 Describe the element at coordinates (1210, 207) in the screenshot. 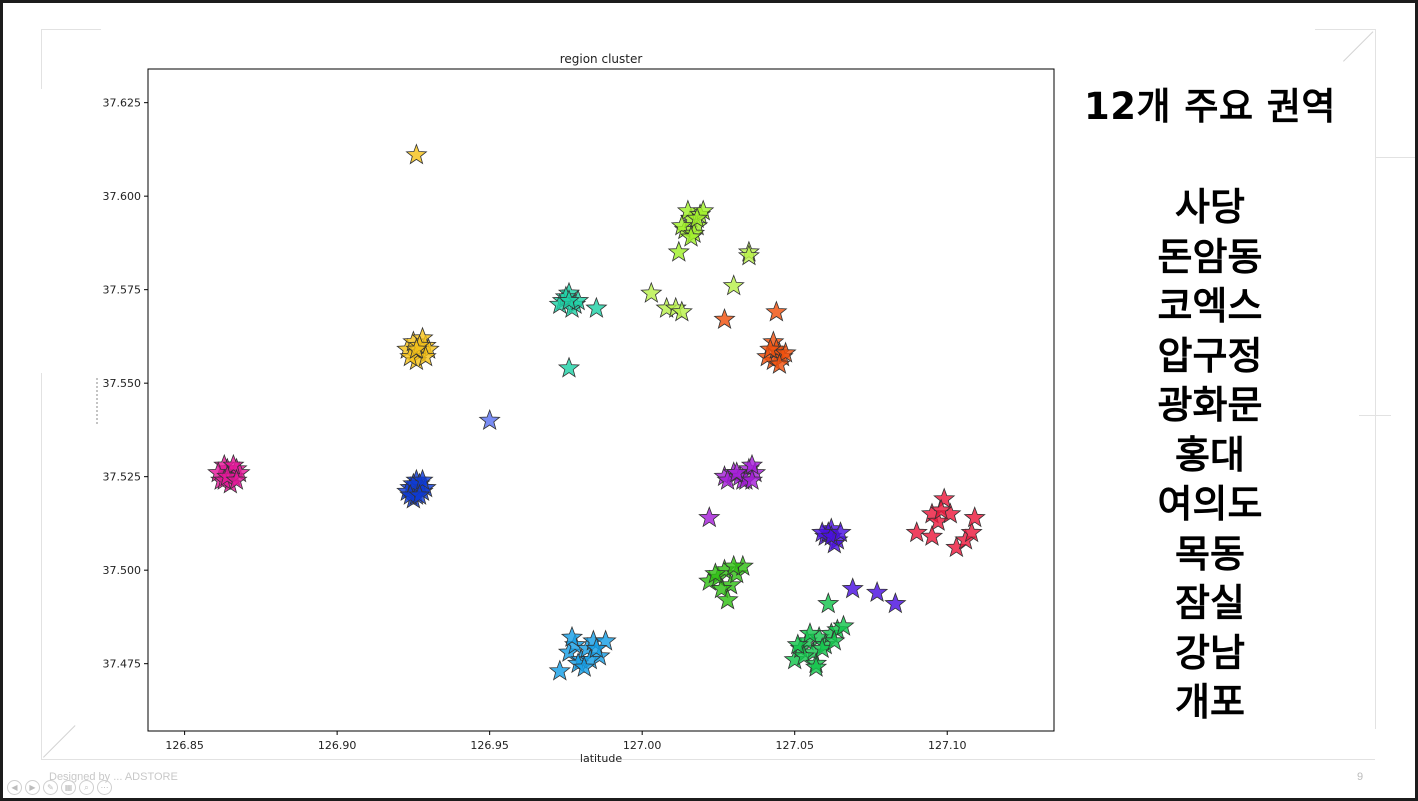

I see `region-item: 사당` at that location.